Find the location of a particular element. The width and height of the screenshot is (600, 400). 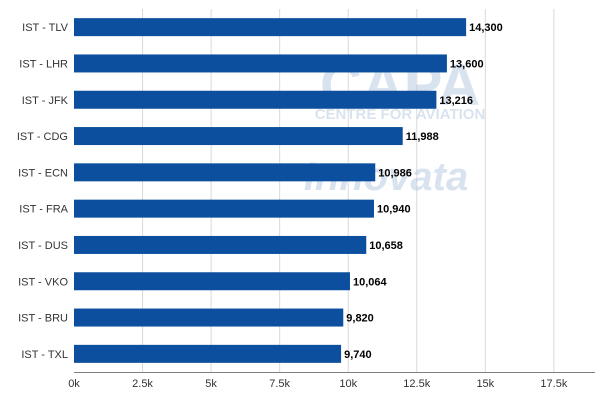

category-label: IST - JFK is located at coordinates (45, 101).